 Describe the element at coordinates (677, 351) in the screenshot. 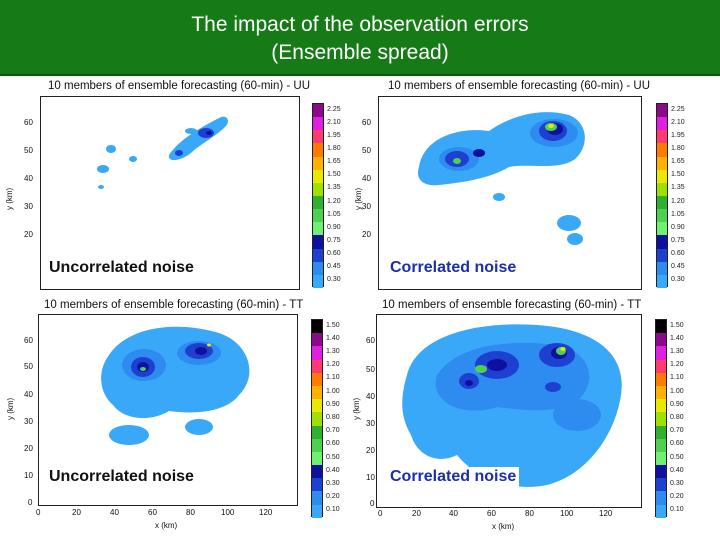

I see `colorbar-label: 1.30` at that location.